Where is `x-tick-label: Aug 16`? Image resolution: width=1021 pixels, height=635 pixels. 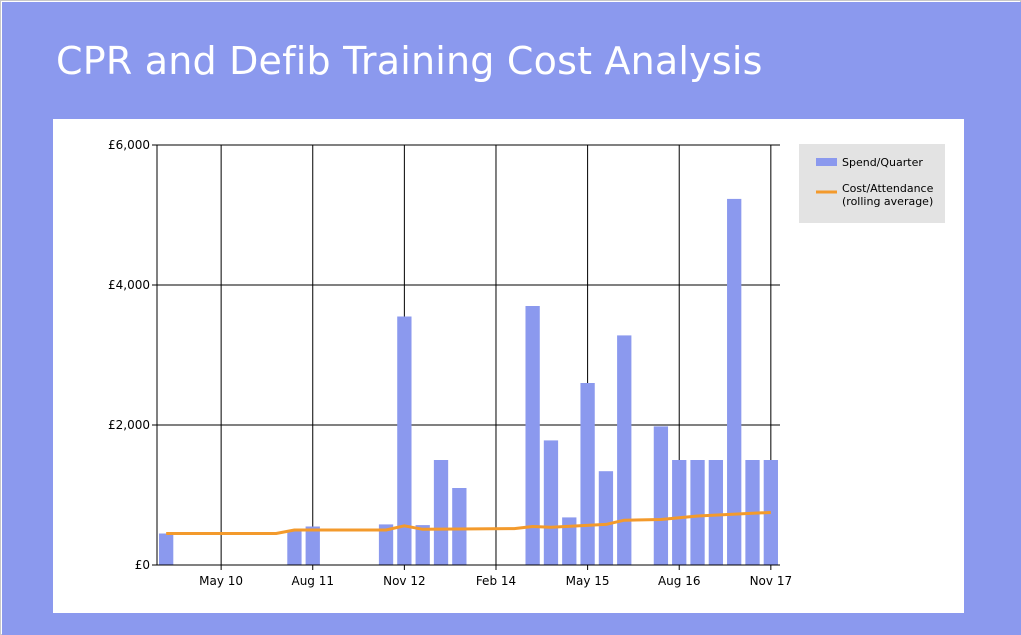 x-tick-label: Aug 16 is located at coordinates (679, 581).